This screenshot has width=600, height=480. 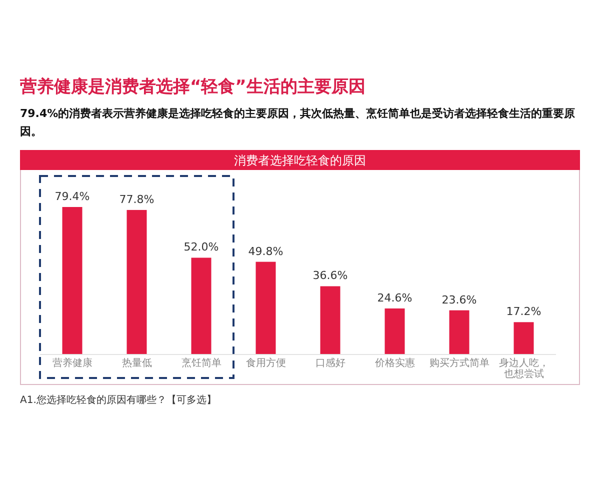 I want to click on subtitle: 79.4%的消费者表示营养健康是选择吃轻食的主要原因，其次低热量、烹饪简单也是受访者选择轻食生活的重要原因。, so click(x=298, y=123).